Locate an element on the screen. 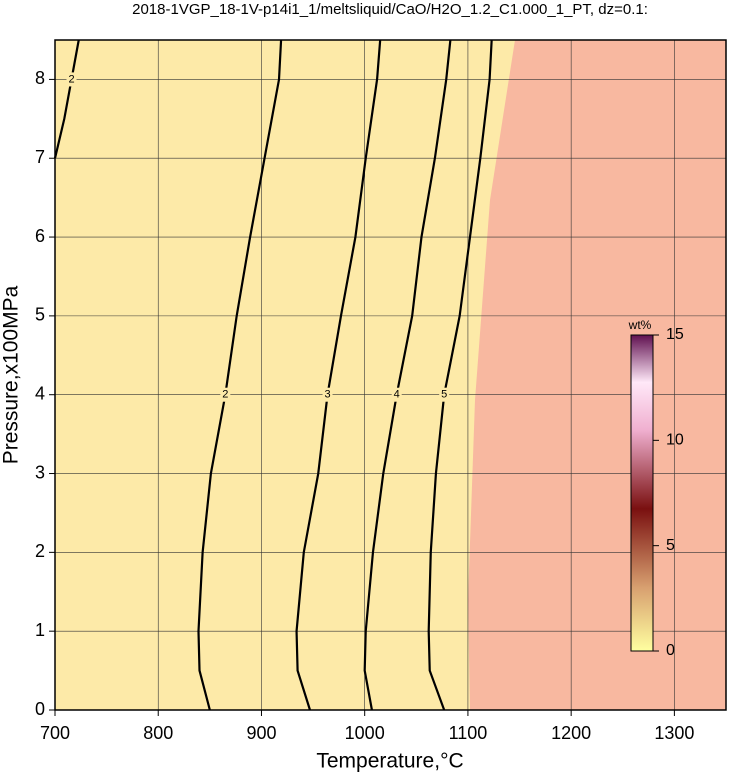  contour-label: 5 is located at coordinates (444, 395).